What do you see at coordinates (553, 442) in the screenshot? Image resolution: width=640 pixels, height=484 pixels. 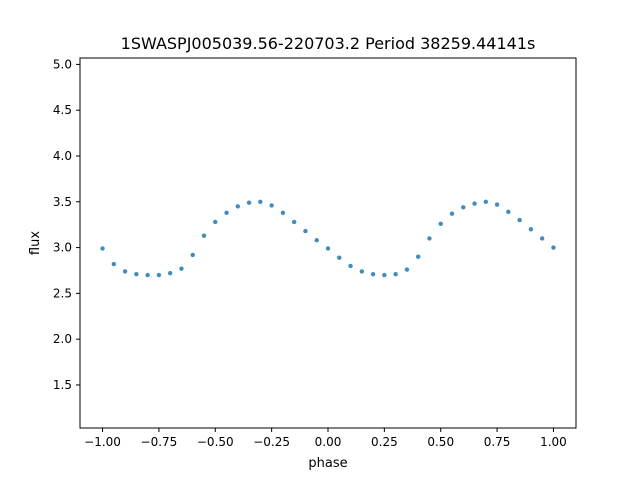 I see `x-tick-label: 1.00` at bounding box center [553, 442].